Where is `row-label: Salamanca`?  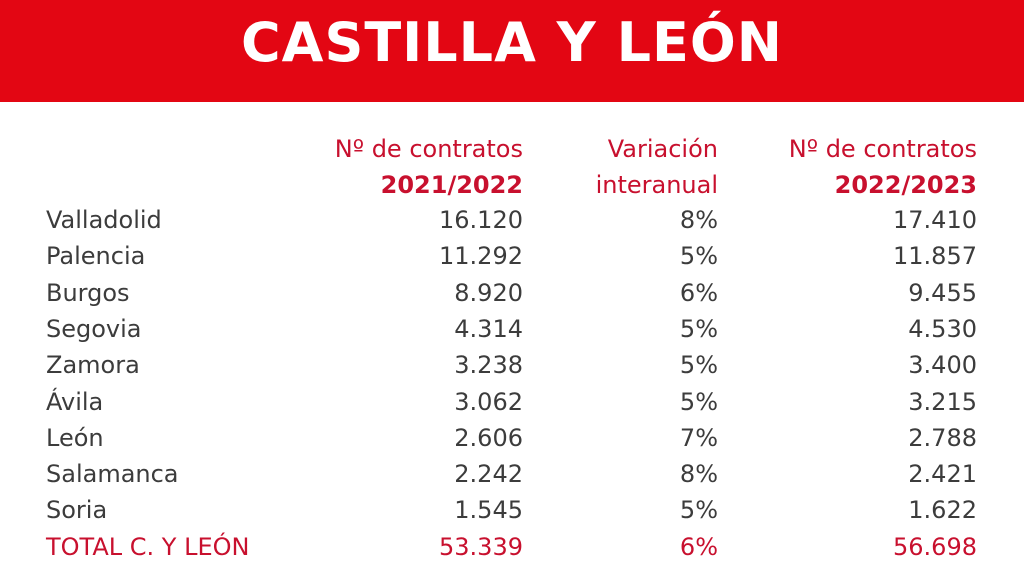 row-label: Salamanca is located at coordinates (112, 474).